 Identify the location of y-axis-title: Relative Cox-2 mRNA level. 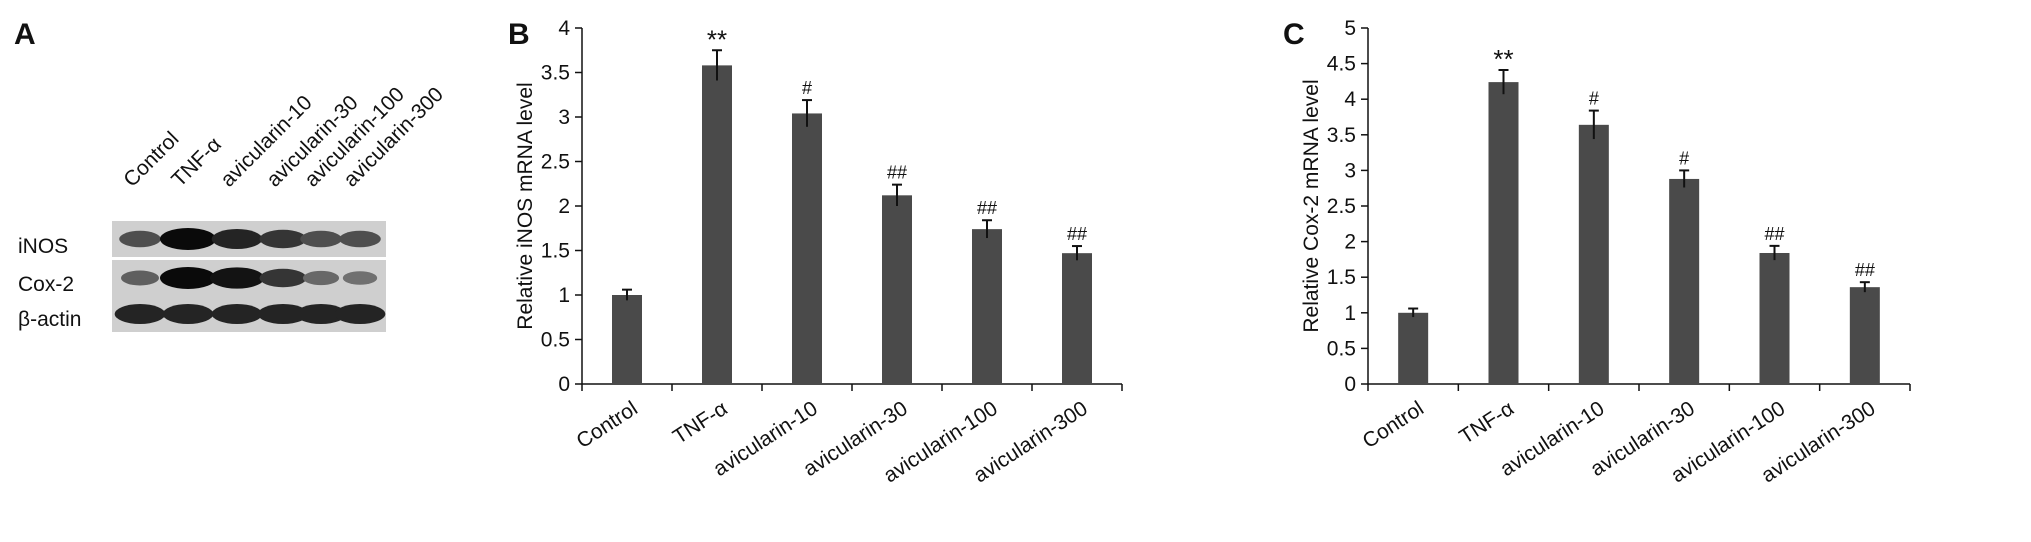
(1311, 205).